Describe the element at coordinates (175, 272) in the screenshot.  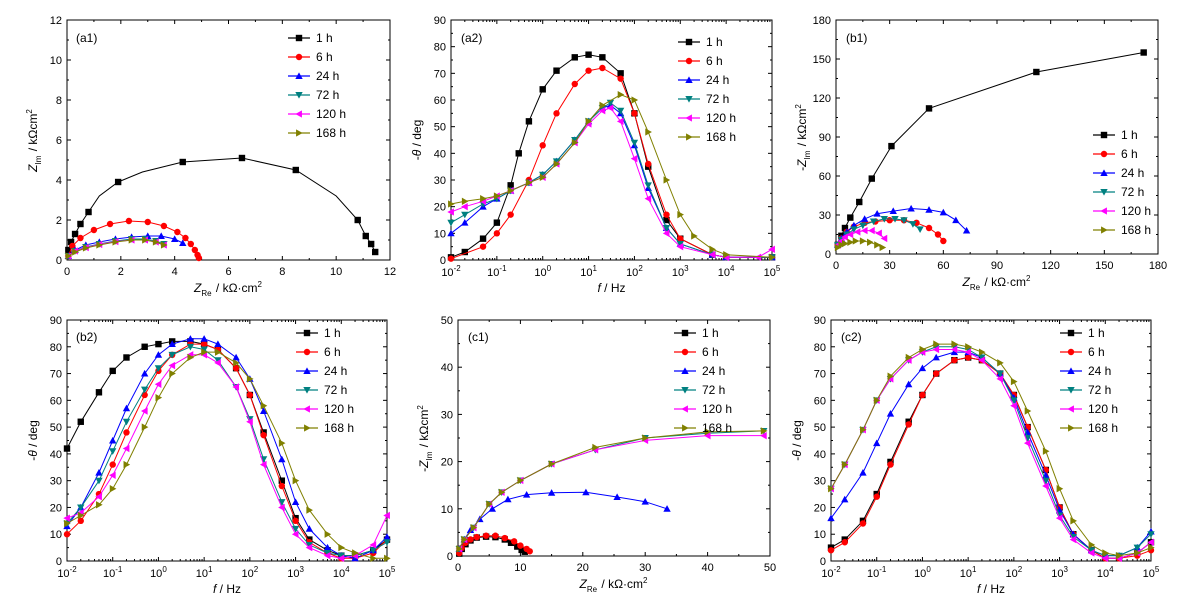
I see `x-tick-label: 4` at that location.